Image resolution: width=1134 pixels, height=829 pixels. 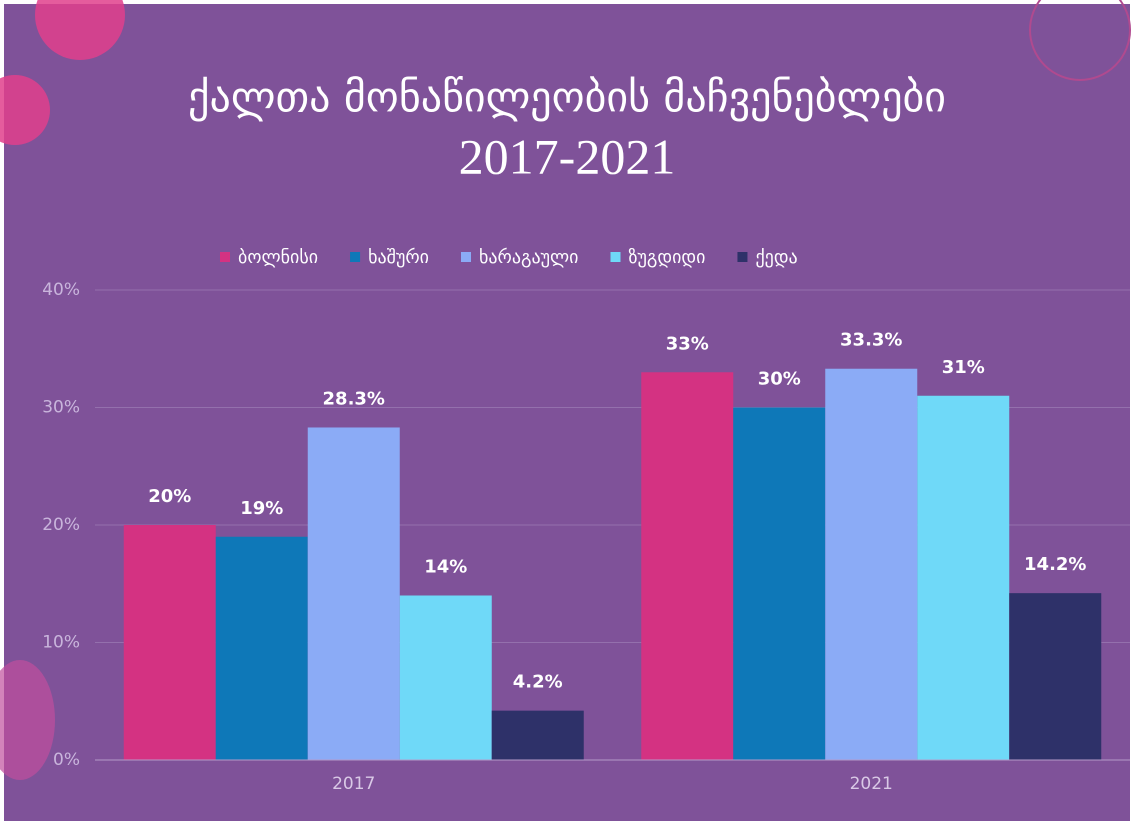 What do you see at coordinates (567, 97) in the screenshot?
I see `chart-title: ქალთა მონაწილეობის მაჩვენებლები` at bounding box center [567, 97].